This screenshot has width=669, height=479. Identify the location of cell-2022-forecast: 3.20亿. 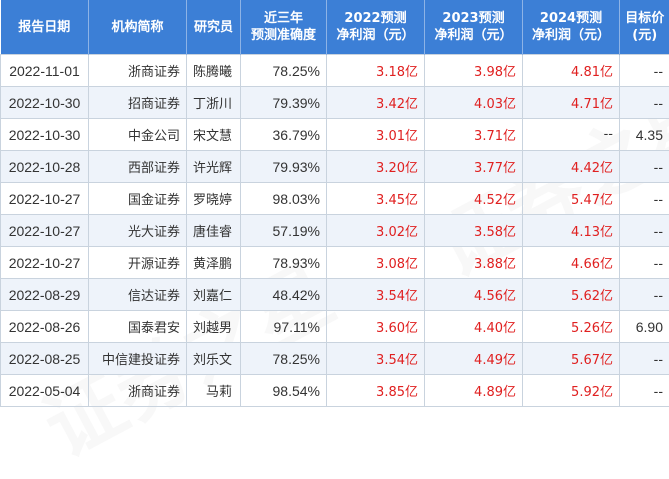
(376, 167).